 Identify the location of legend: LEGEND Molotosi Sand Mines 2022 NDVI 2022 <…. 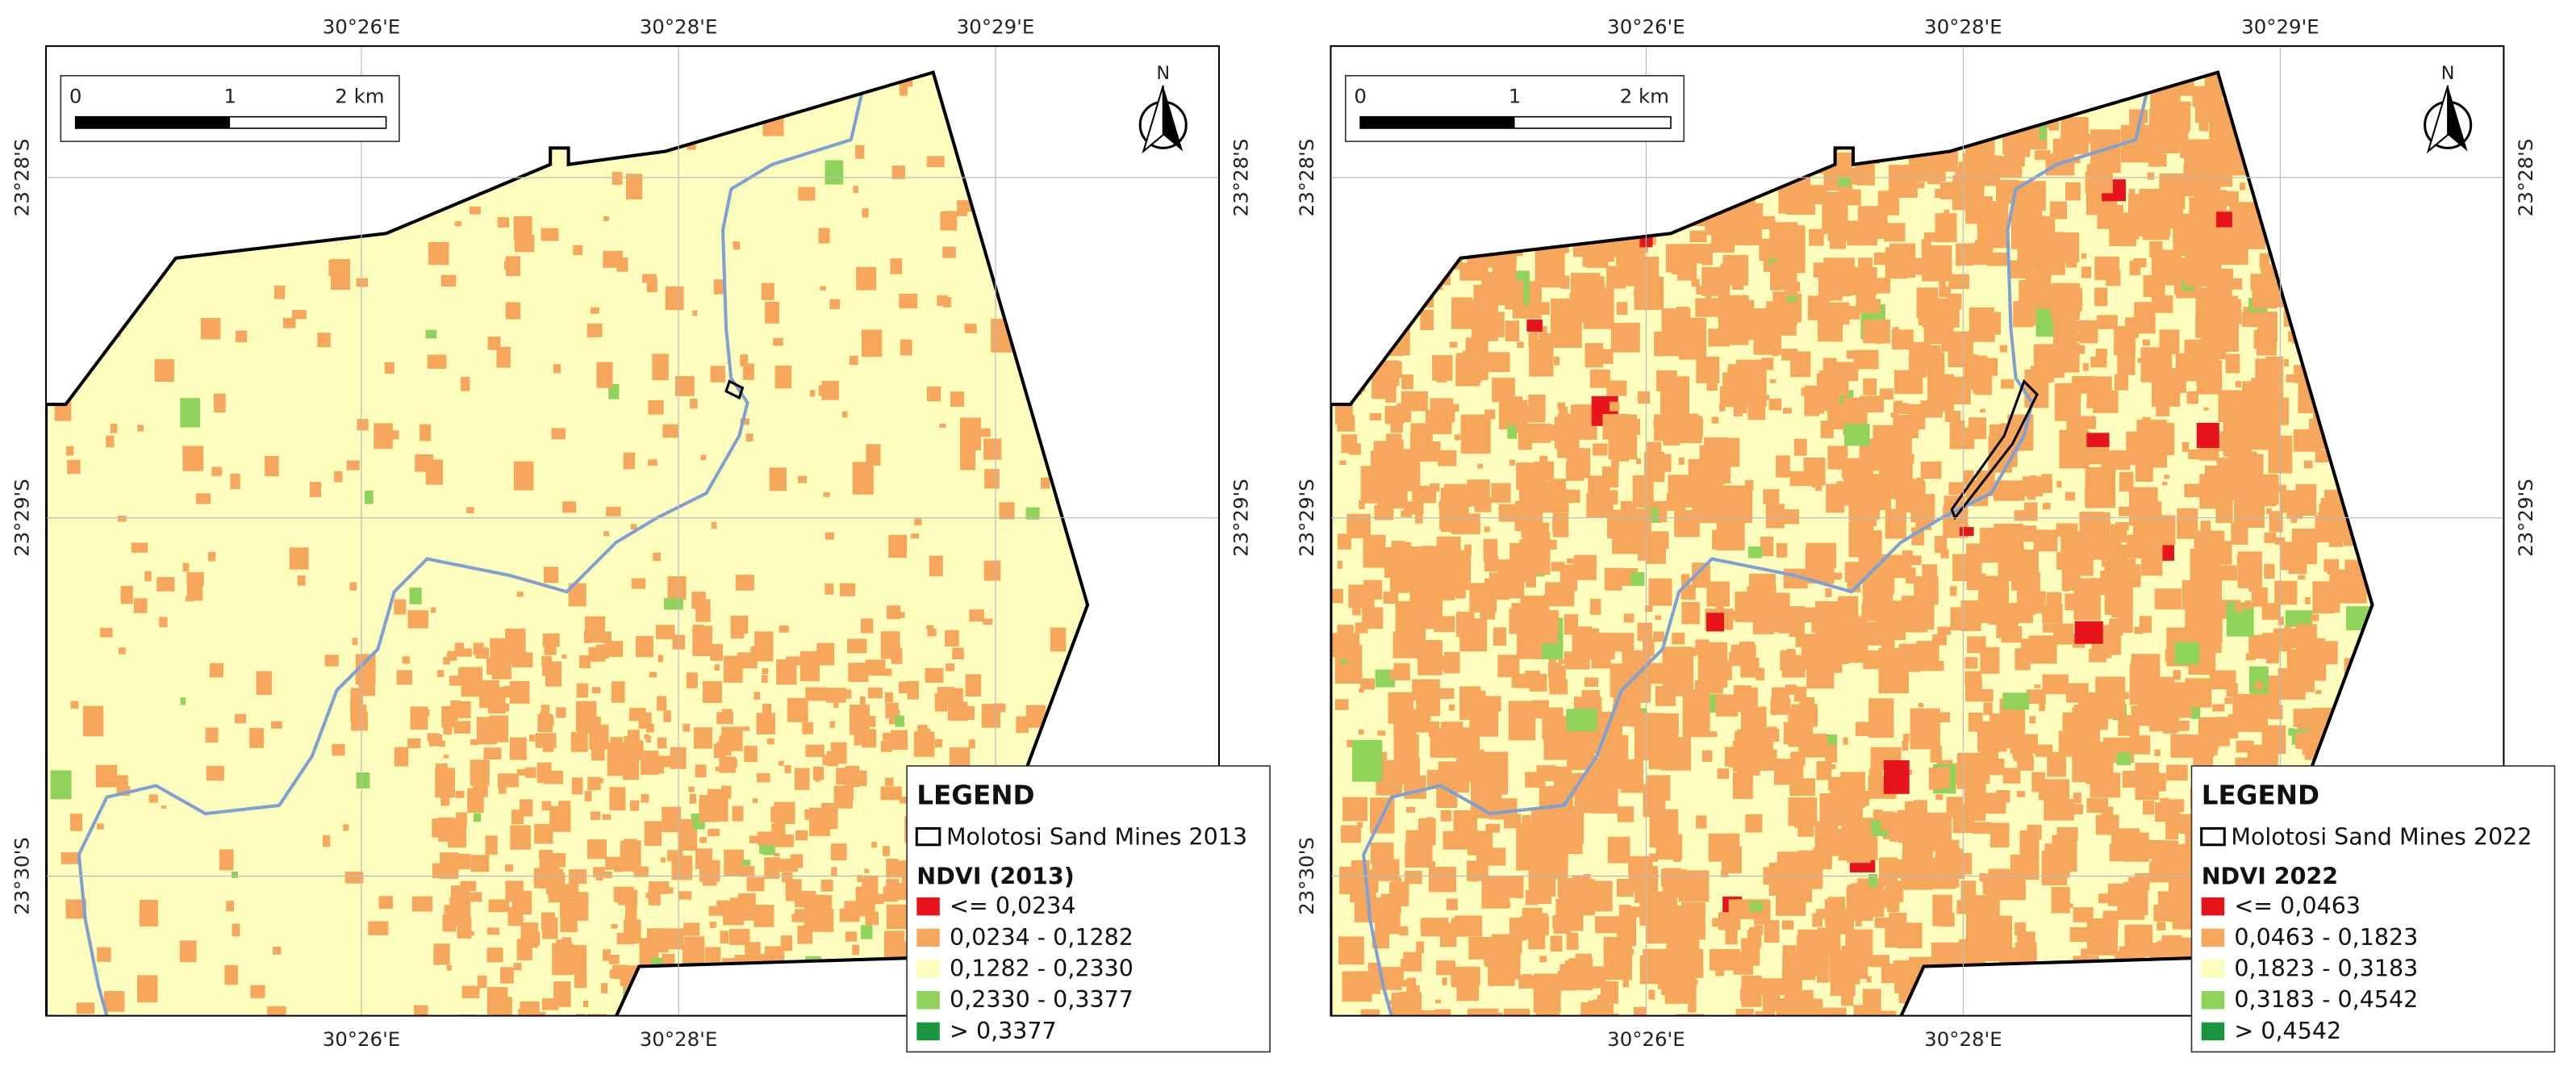
(2373, 909).